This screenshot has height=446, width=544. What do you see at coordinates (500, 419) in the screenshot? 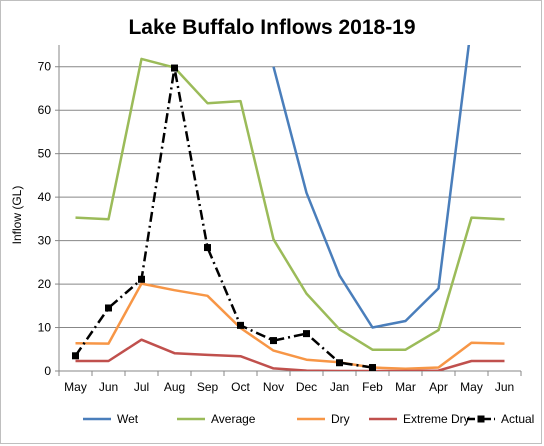
I see `legend-item-actual: Actual` at bounding box center [500, 419].